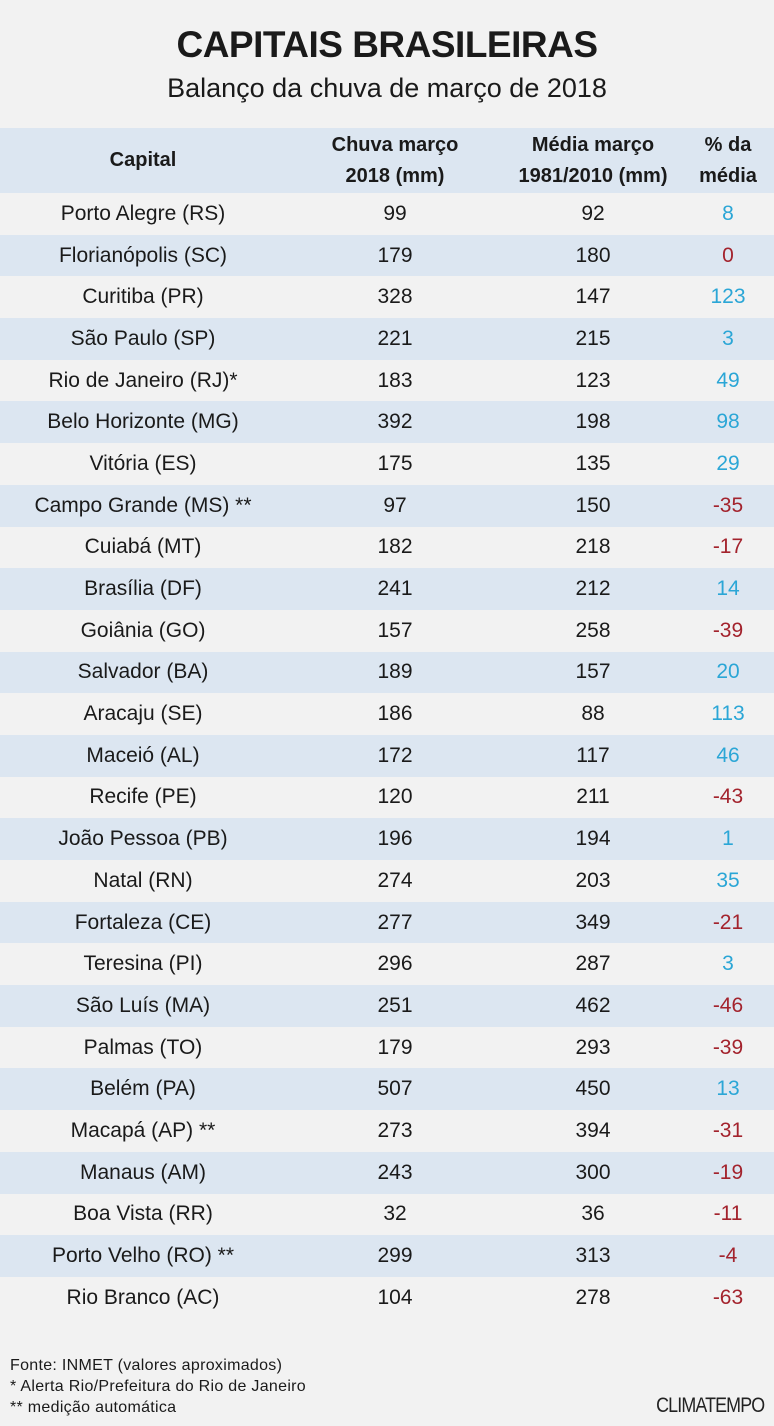 The width and height of the screenshot is (774, 1426). I want to click on capital-cell: Cuiabá (MT), so click(143, 547).